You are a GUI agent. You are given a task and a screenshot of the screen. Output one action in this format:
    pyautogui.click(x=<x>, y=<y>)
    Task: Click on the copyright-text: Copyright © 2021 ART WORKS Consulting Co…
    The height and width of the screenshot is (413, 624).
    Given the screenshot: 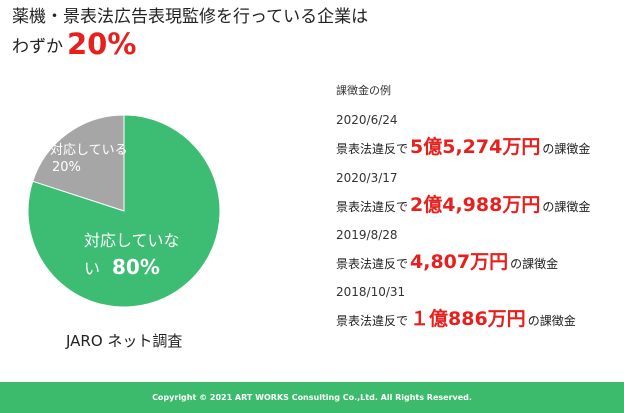 What is the action you would take?
    pyautogui.click(x=312, y=397)
    